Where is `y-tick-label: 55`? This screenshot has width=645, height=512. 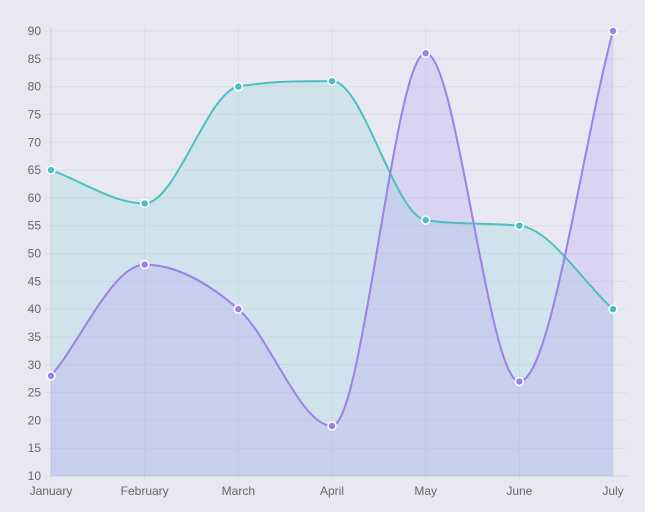 y-tick-label: 55 is located at coordinates (35, 226).